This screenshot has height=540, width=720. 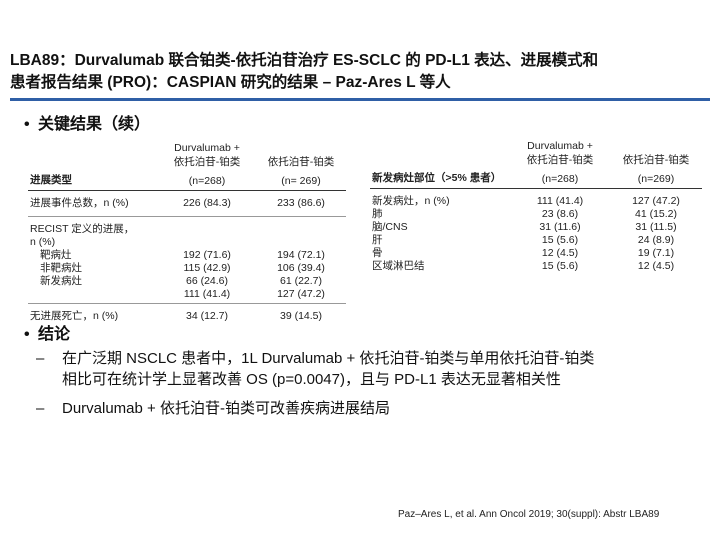 What do you see at coordinates (656, 253) in the screenshot?
I see `cell-ep: 19 (7.1)` at bounding box center [656, 253].